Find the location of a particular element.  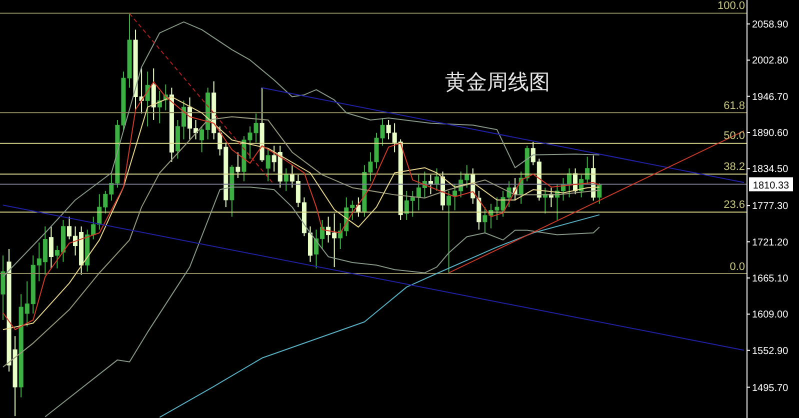

y-tick-label: 2002.80 is located at coordinates (770, 61).